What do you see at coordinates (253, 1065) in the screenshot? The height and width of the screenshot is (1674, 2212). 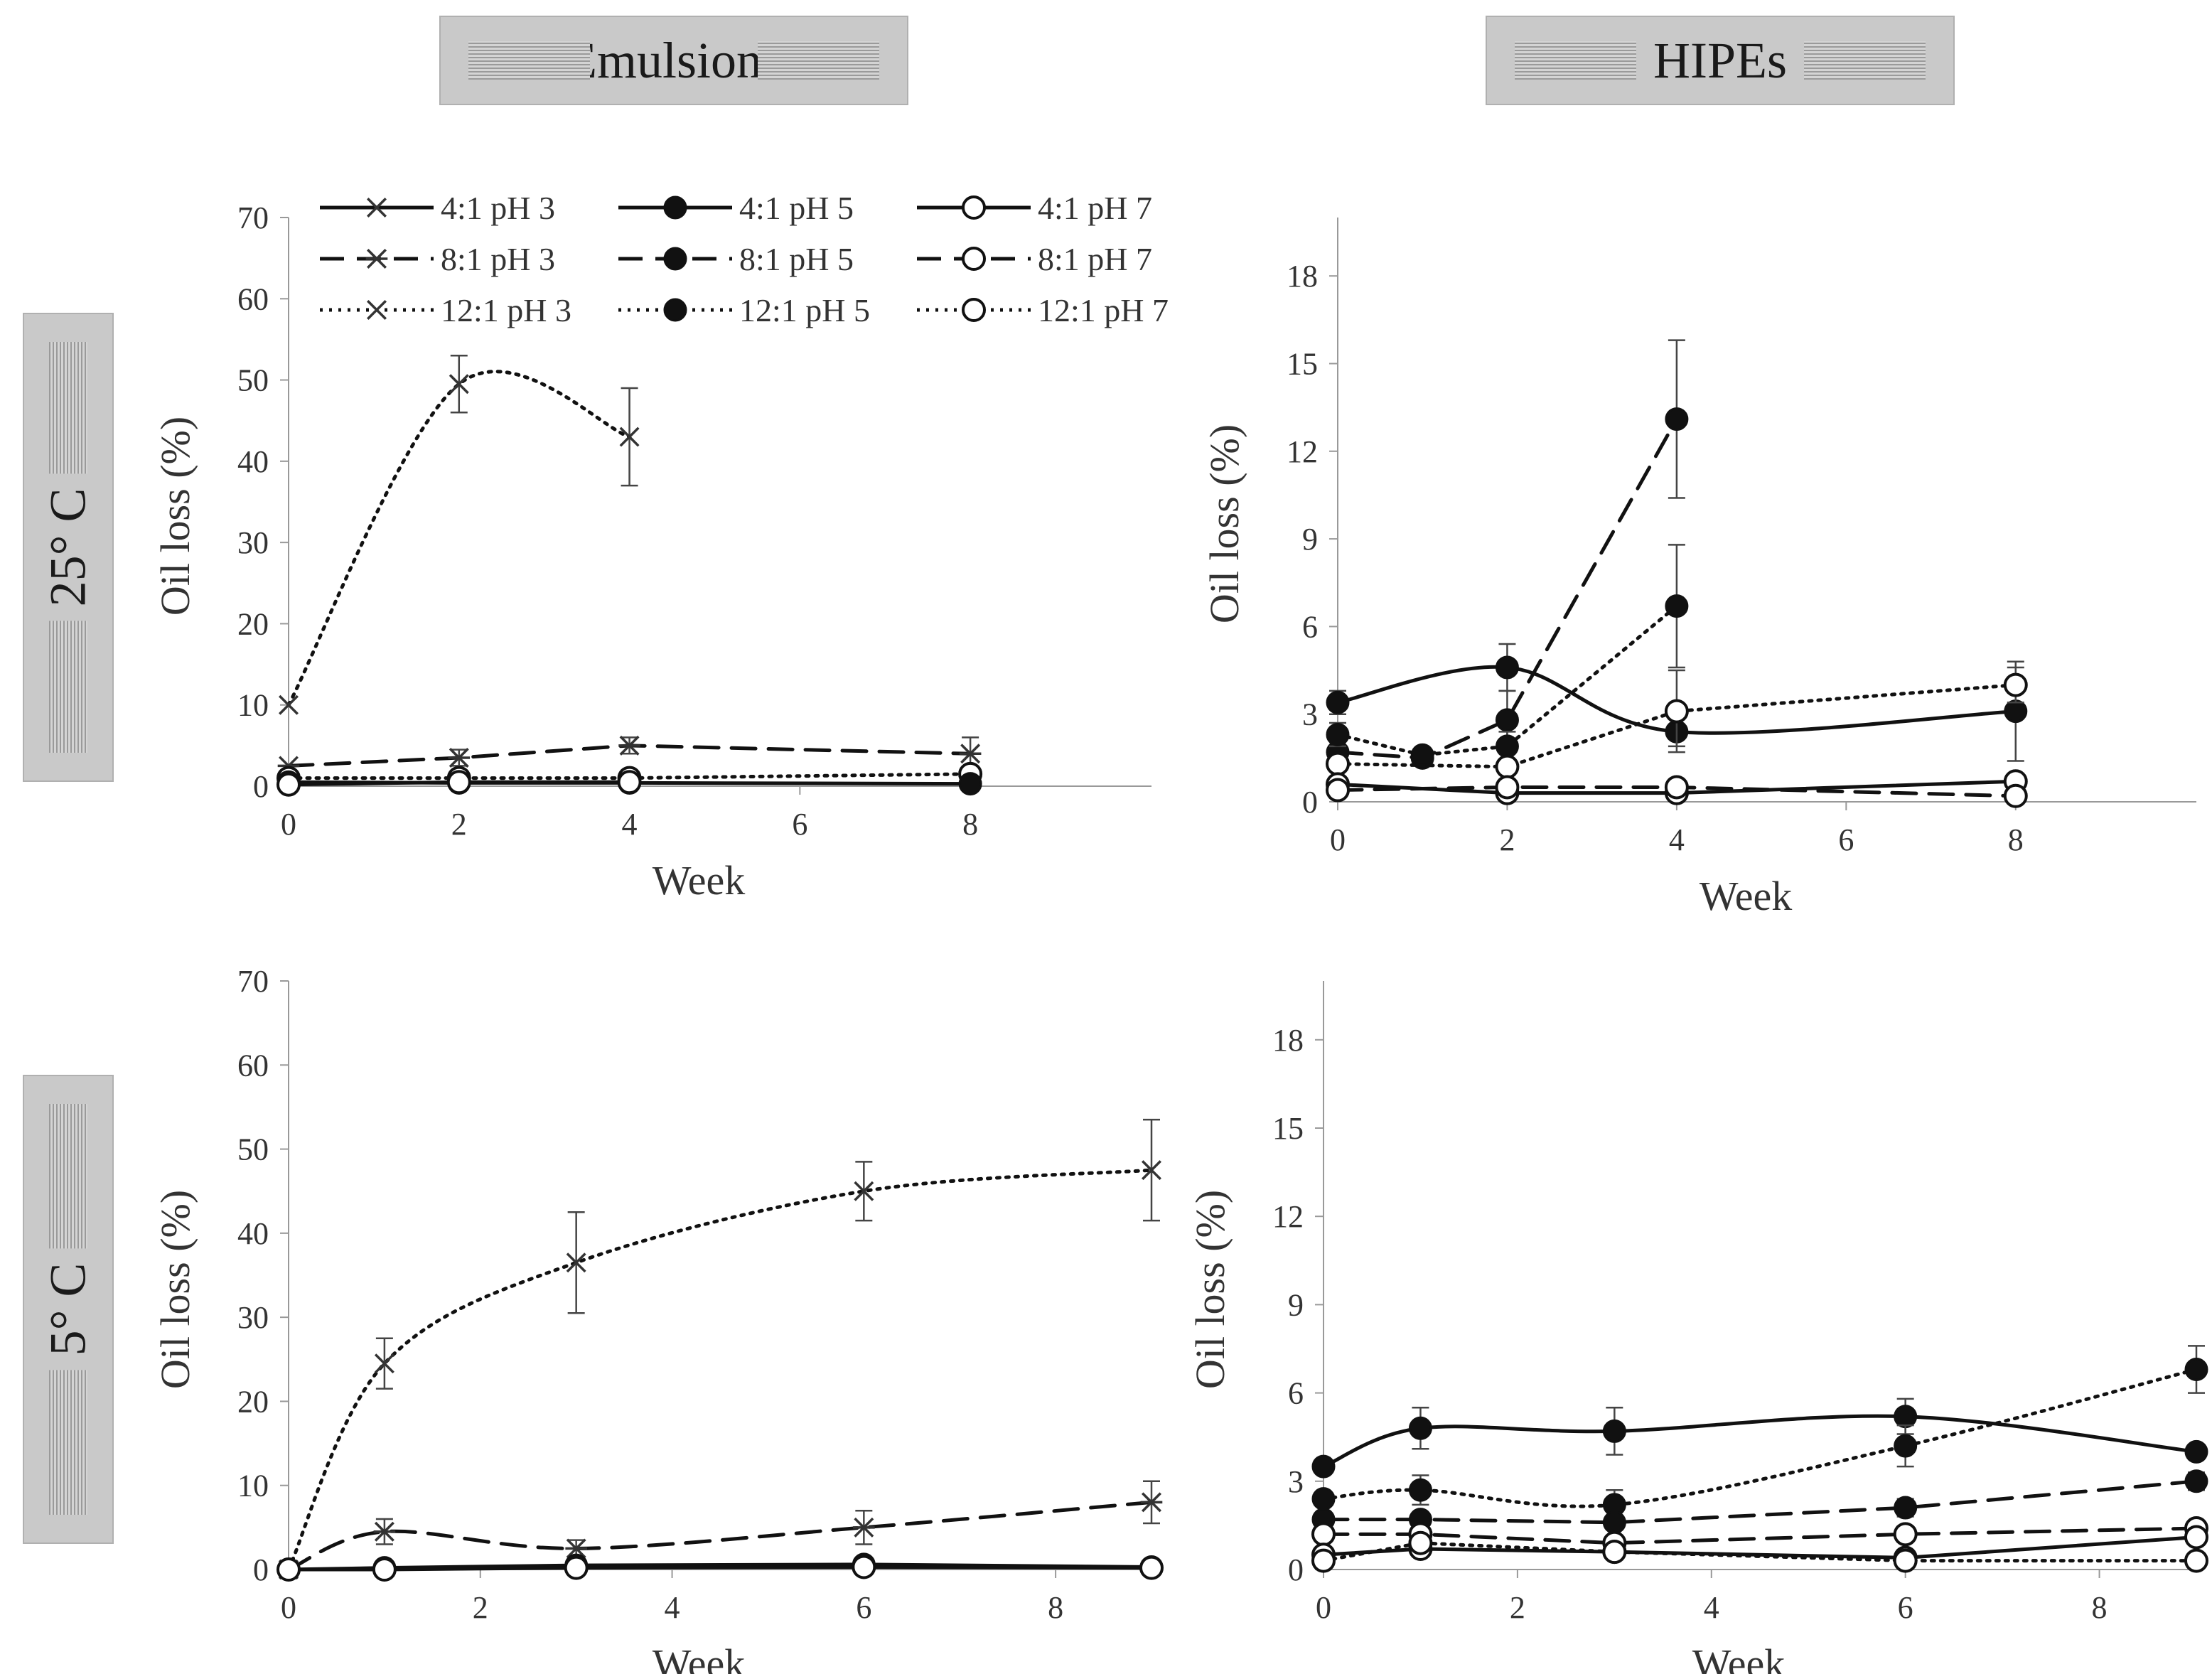 I see `y-tick-label: 60` at bounding box center [253, 1065].